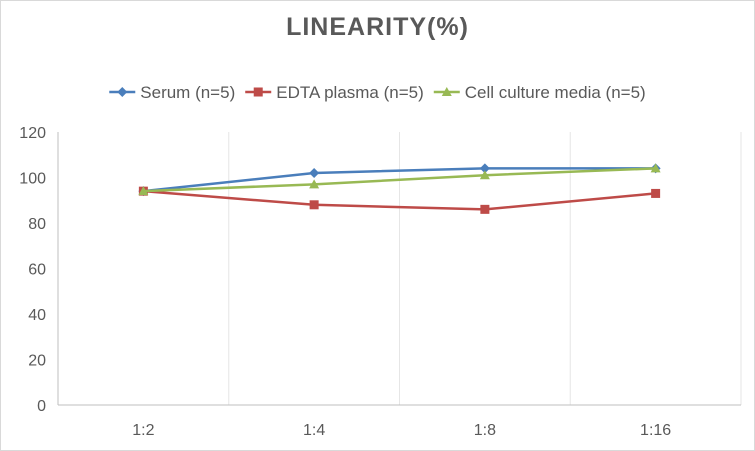 The height and width of the screenshot is (451, 755). I want to click on y-tick-label: 80, so click(37, 224).